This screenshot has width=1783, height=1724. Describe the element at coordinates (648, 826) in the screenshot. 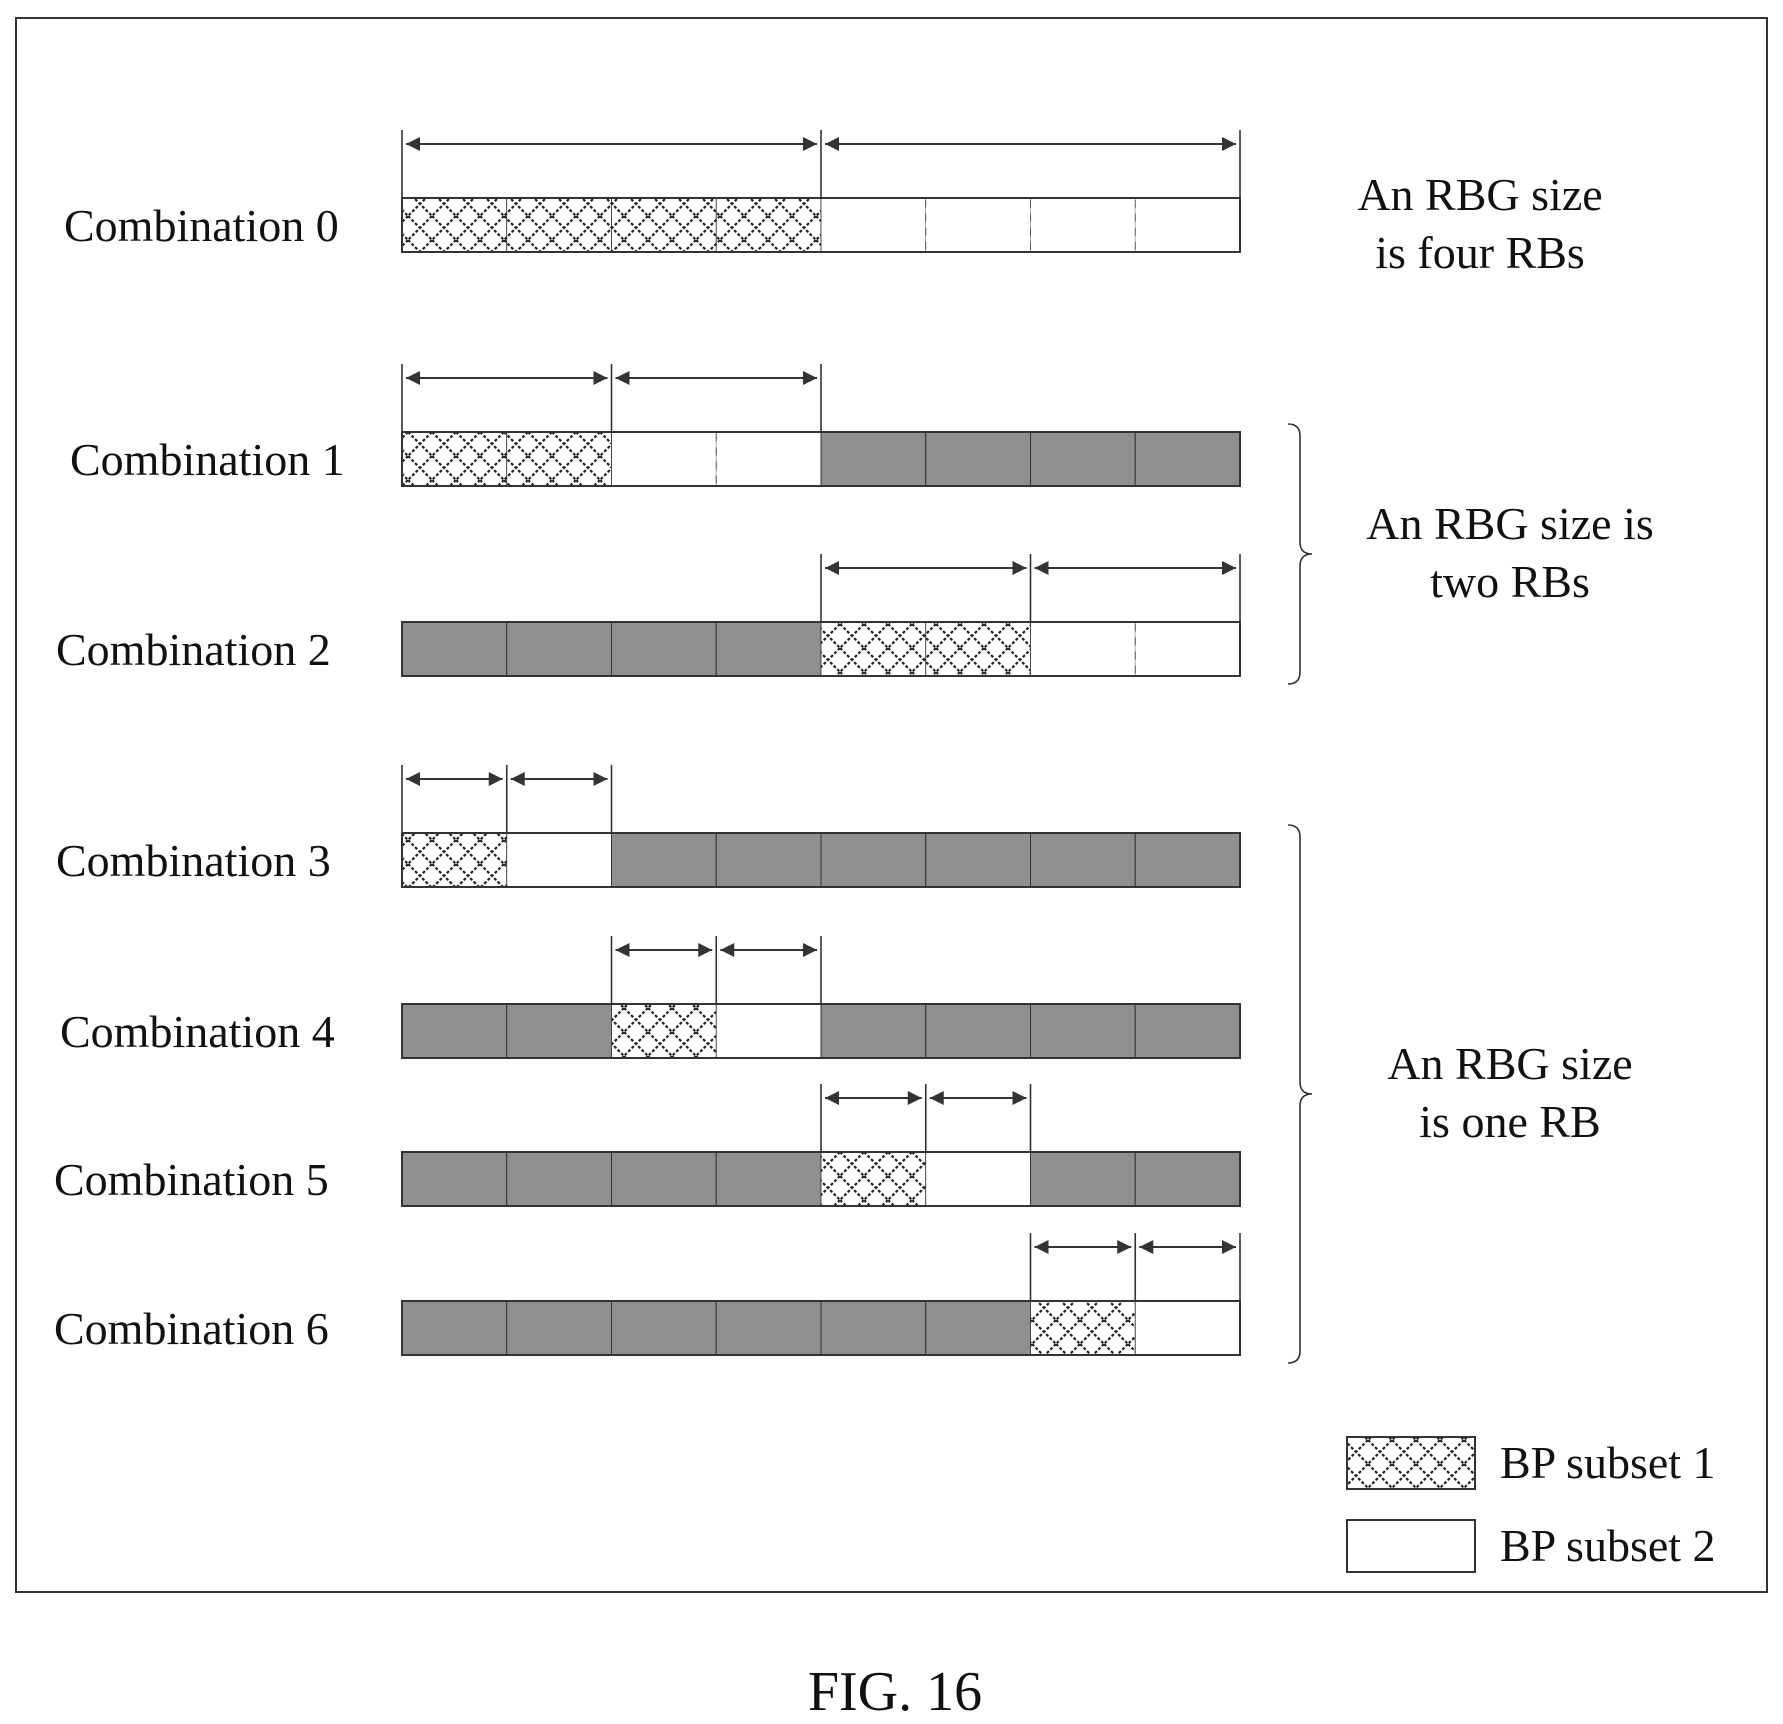

I see `combination-row: Combination 3` at that location.